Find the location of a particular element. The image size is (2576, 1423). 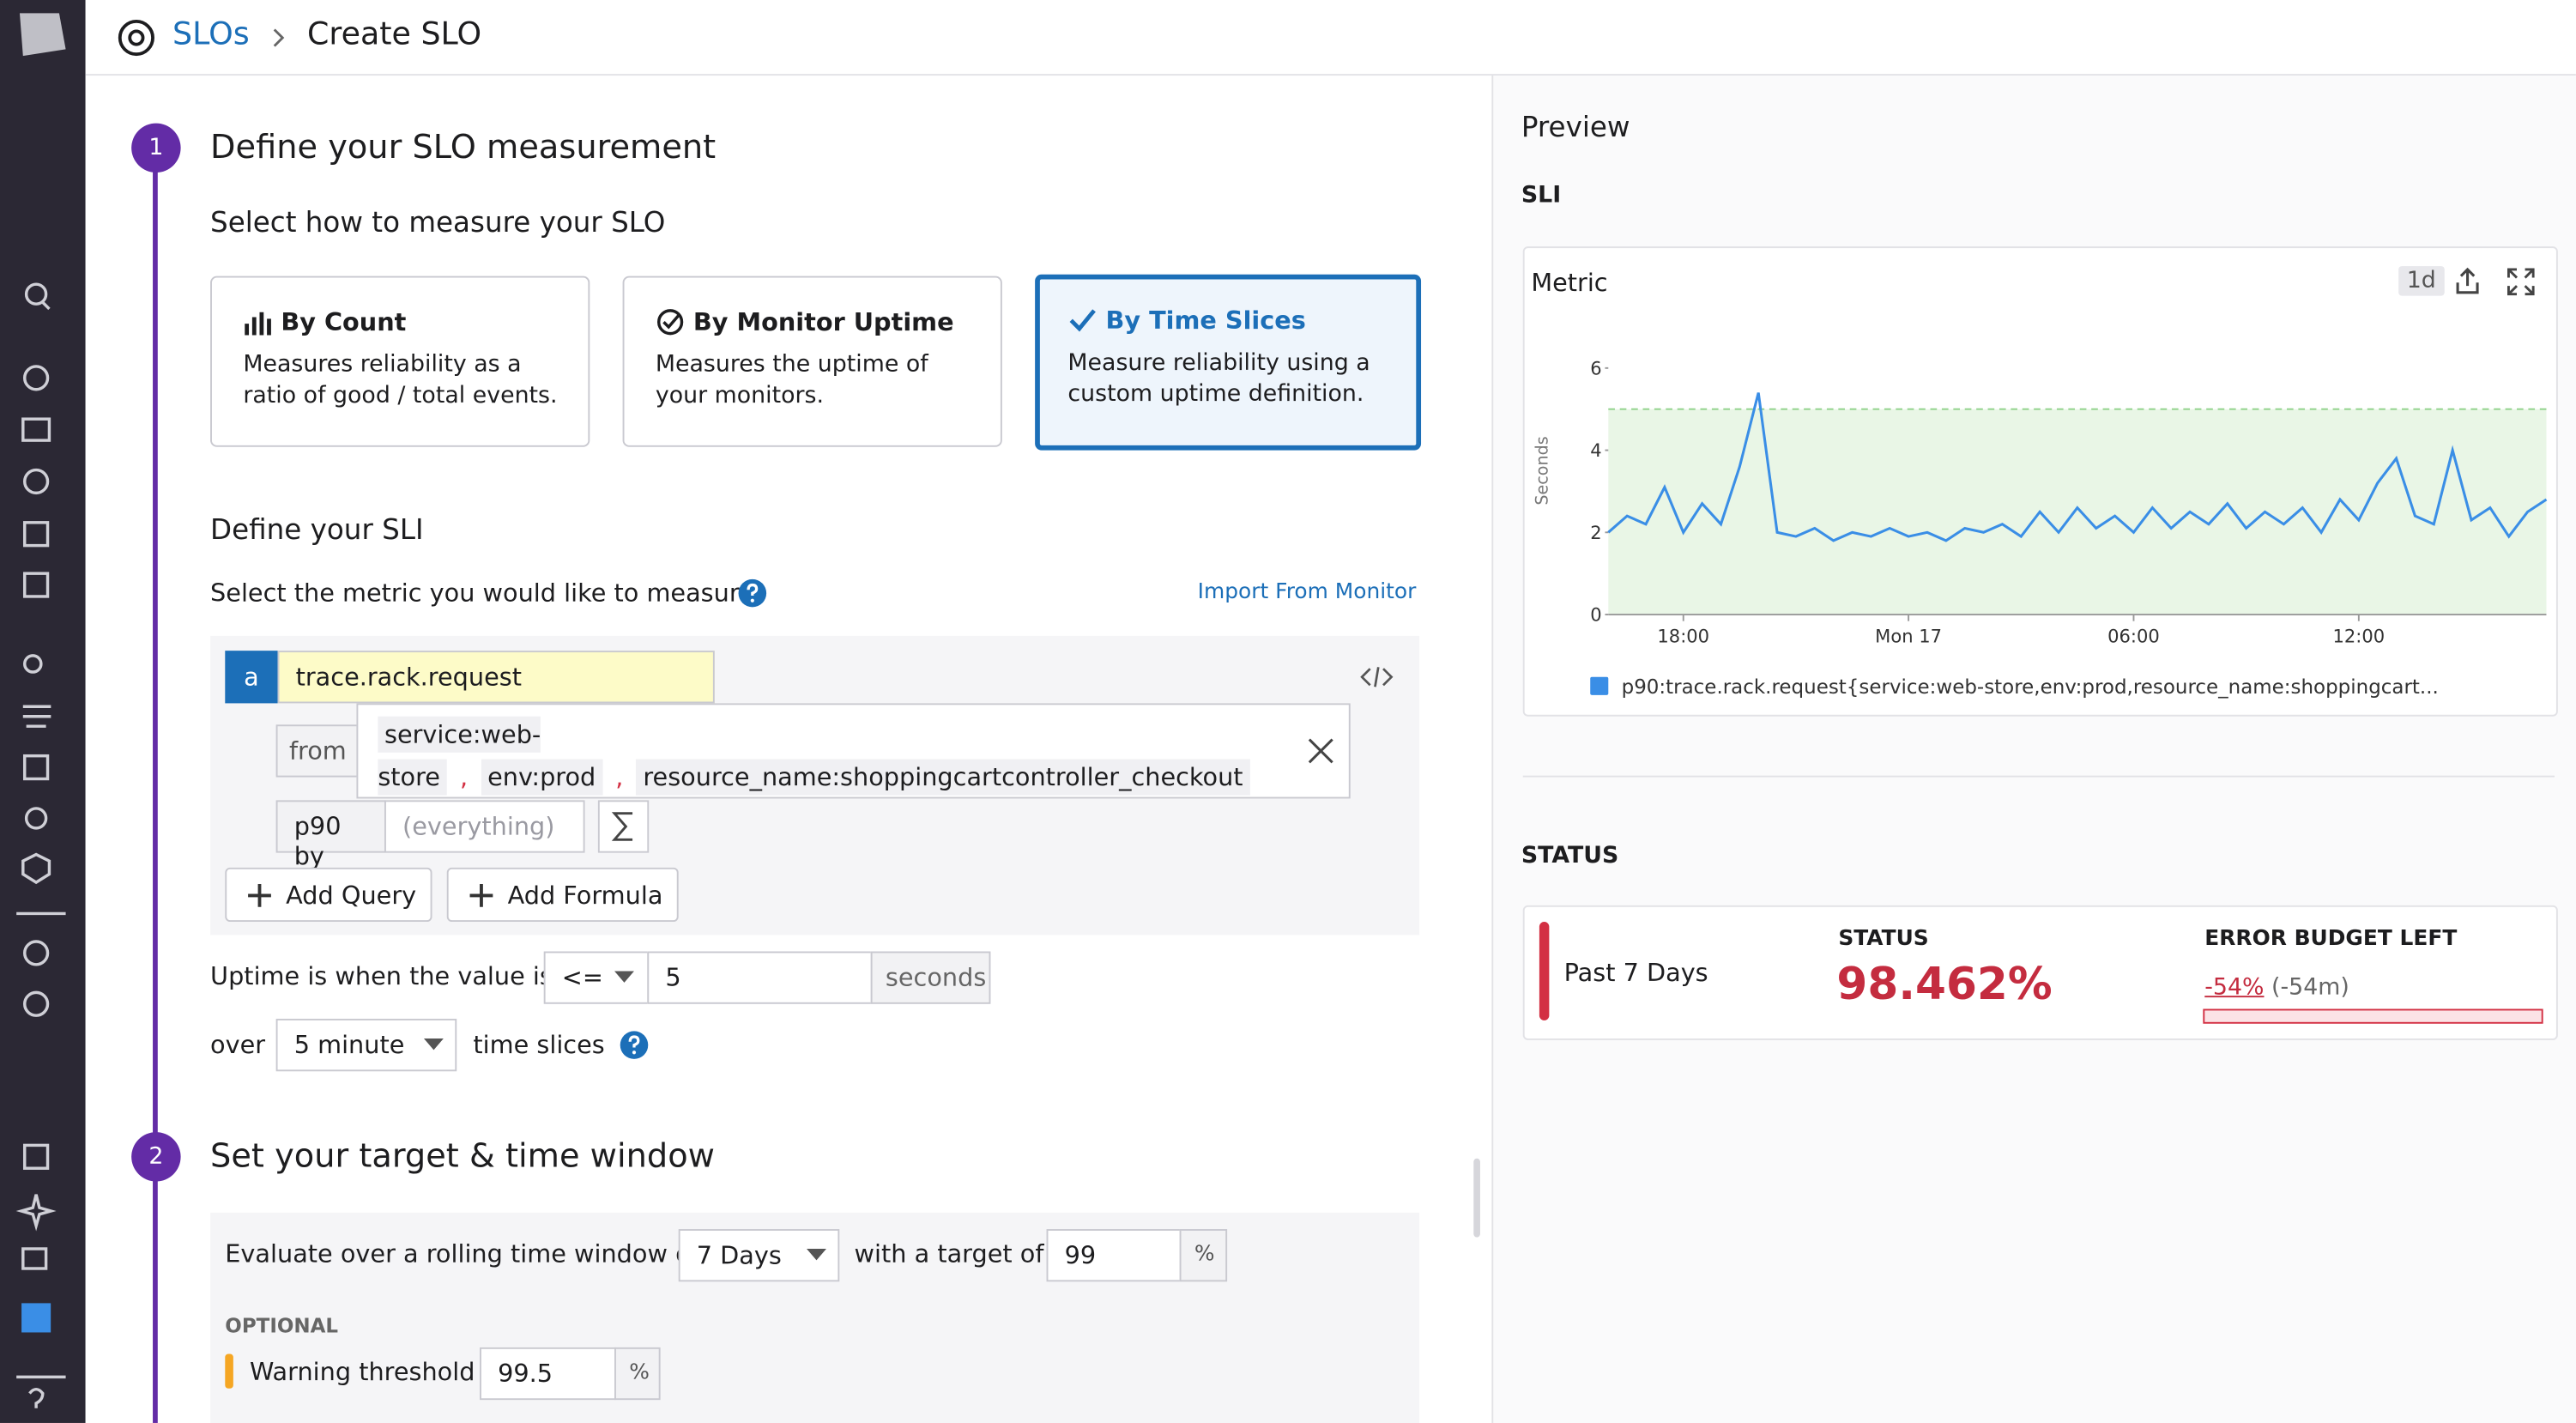

query-letter: a is located at coordinates (251, 677).